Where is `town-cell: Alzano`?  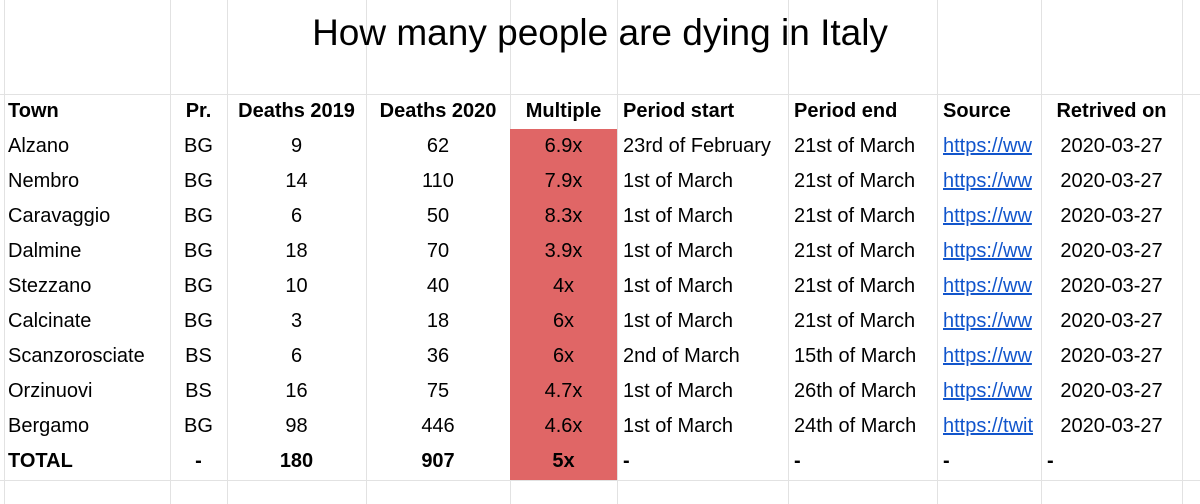 town-cell: Alzano is located at coordinates (39, 146).